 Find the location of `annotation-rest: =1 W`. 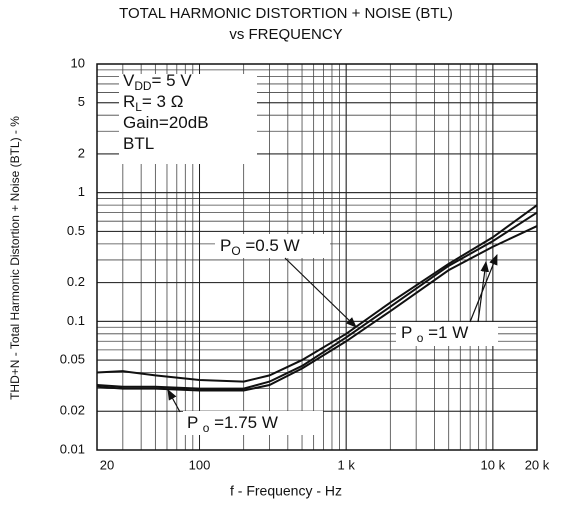

annotation-rest: =1 W is located at coordinates (445, 332).